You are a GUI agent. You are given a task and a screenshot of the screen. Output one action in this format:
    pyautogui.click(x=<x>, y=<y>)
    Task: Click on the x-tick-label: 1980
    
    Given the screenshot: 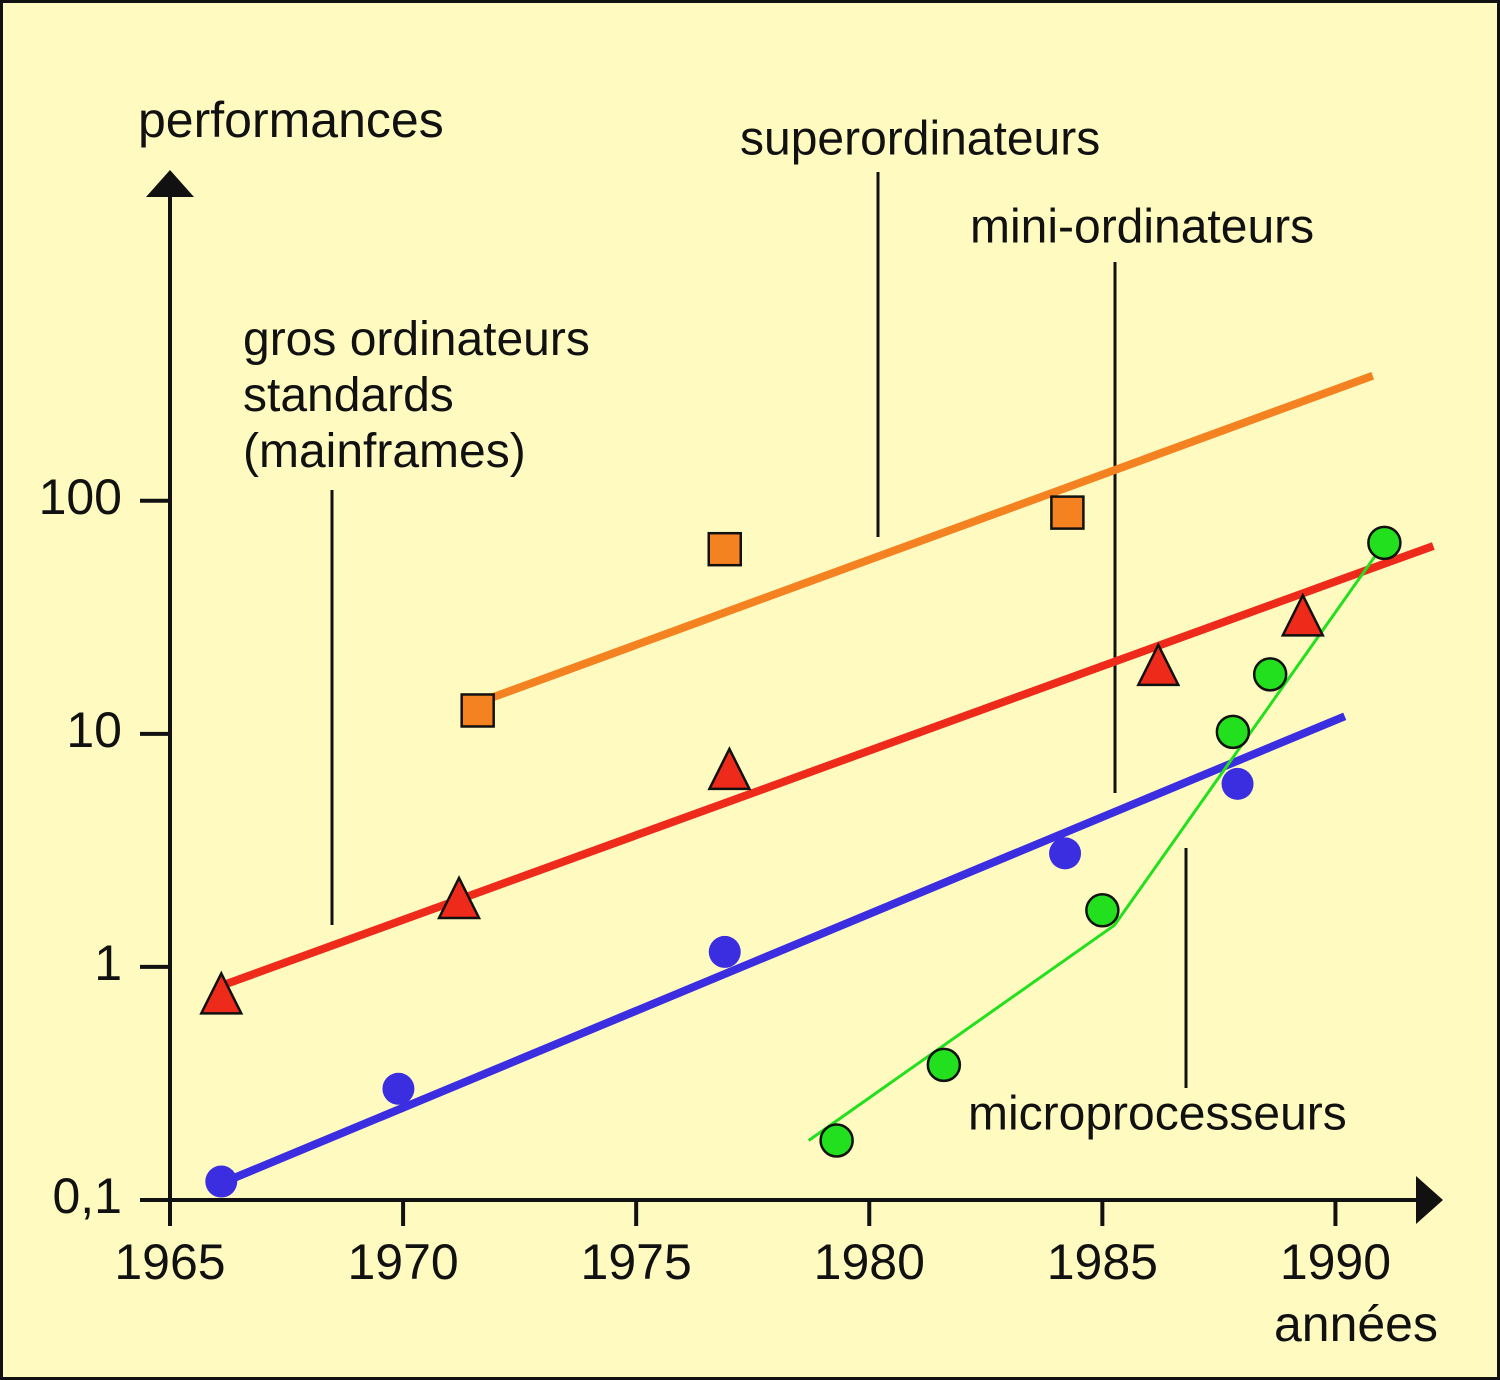 What is the action you would take?
    pyautogui.click(x=869, y=1262)
    